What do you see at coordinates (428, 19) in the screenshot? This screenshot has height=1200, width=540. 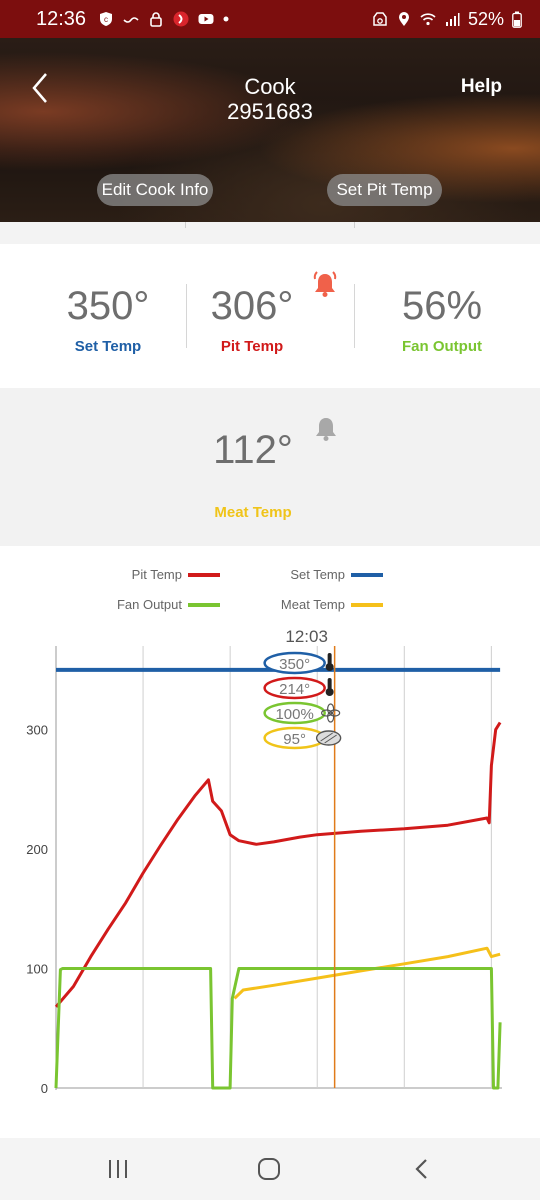 I see `wifi-icon` at bounding box center [428, 19].